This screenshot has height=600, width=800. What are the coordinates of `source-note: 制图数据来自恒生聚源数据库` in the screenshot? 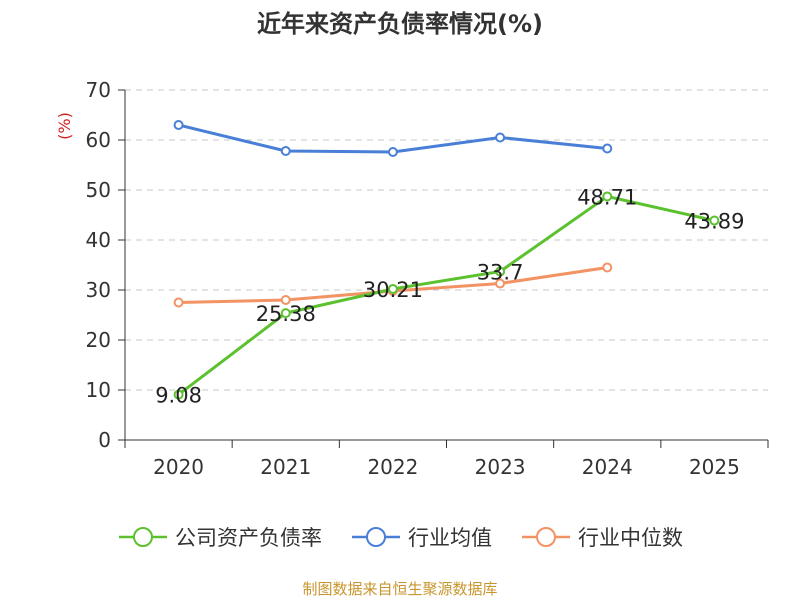 It's located at (400, 589).